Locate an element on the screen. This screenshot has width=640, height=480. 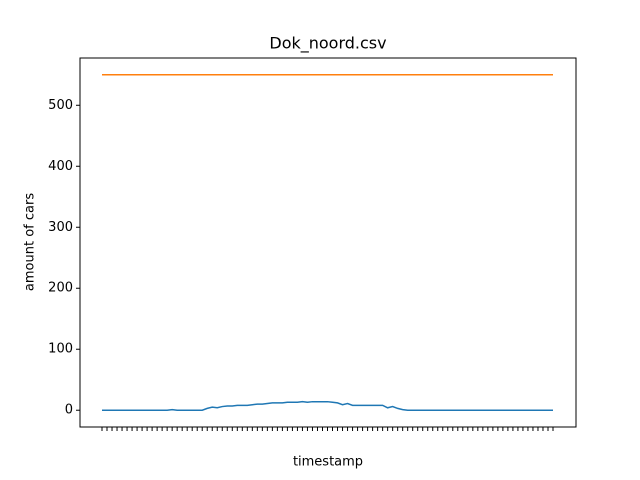
y-tick-label: 500 is located at coordinates (60, 105).